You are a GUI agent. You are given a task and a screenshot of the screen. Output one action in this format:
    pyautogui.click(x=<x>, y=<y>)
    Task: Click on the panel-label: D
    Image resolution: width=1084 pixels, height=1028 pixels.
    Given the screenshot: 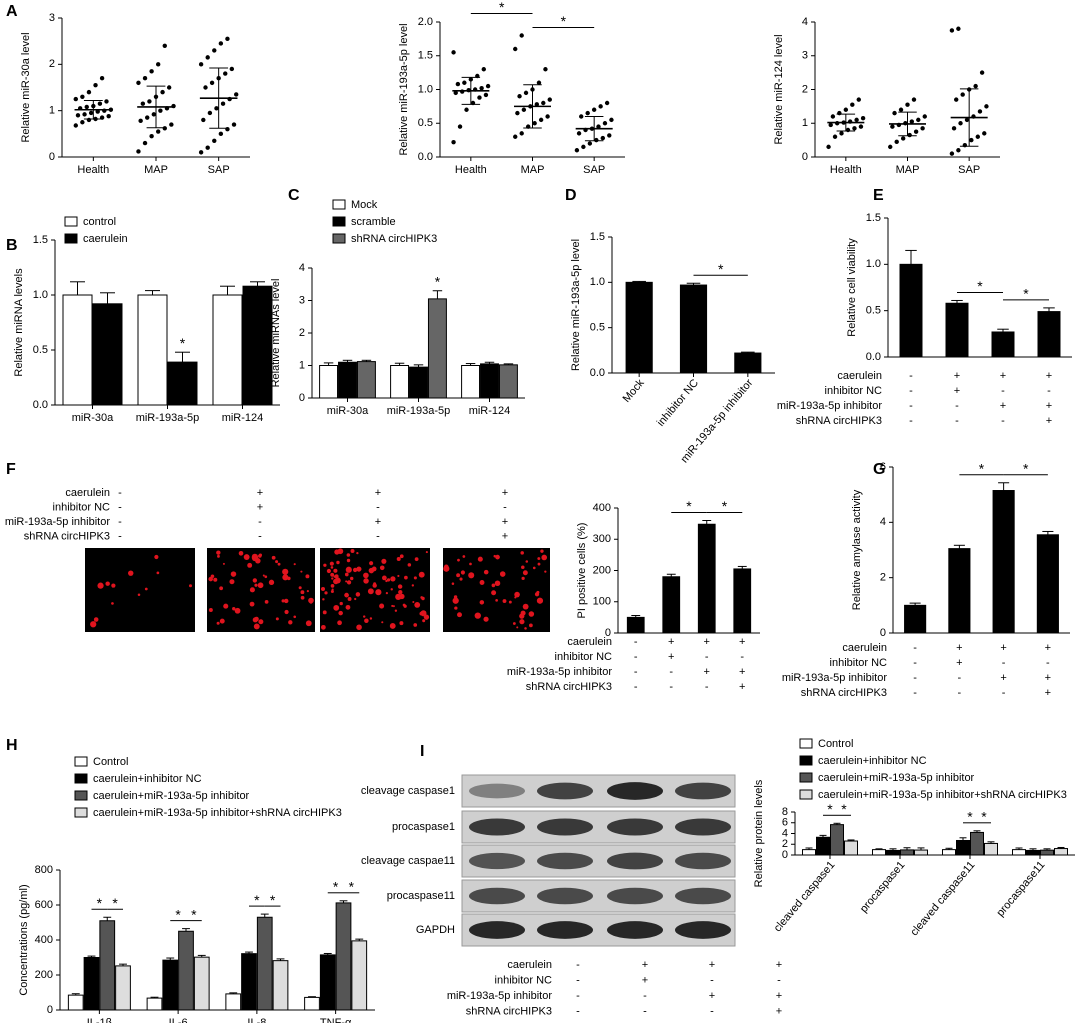 What is the action you would take?
    pyautogui.click(x=571, y=195)
    